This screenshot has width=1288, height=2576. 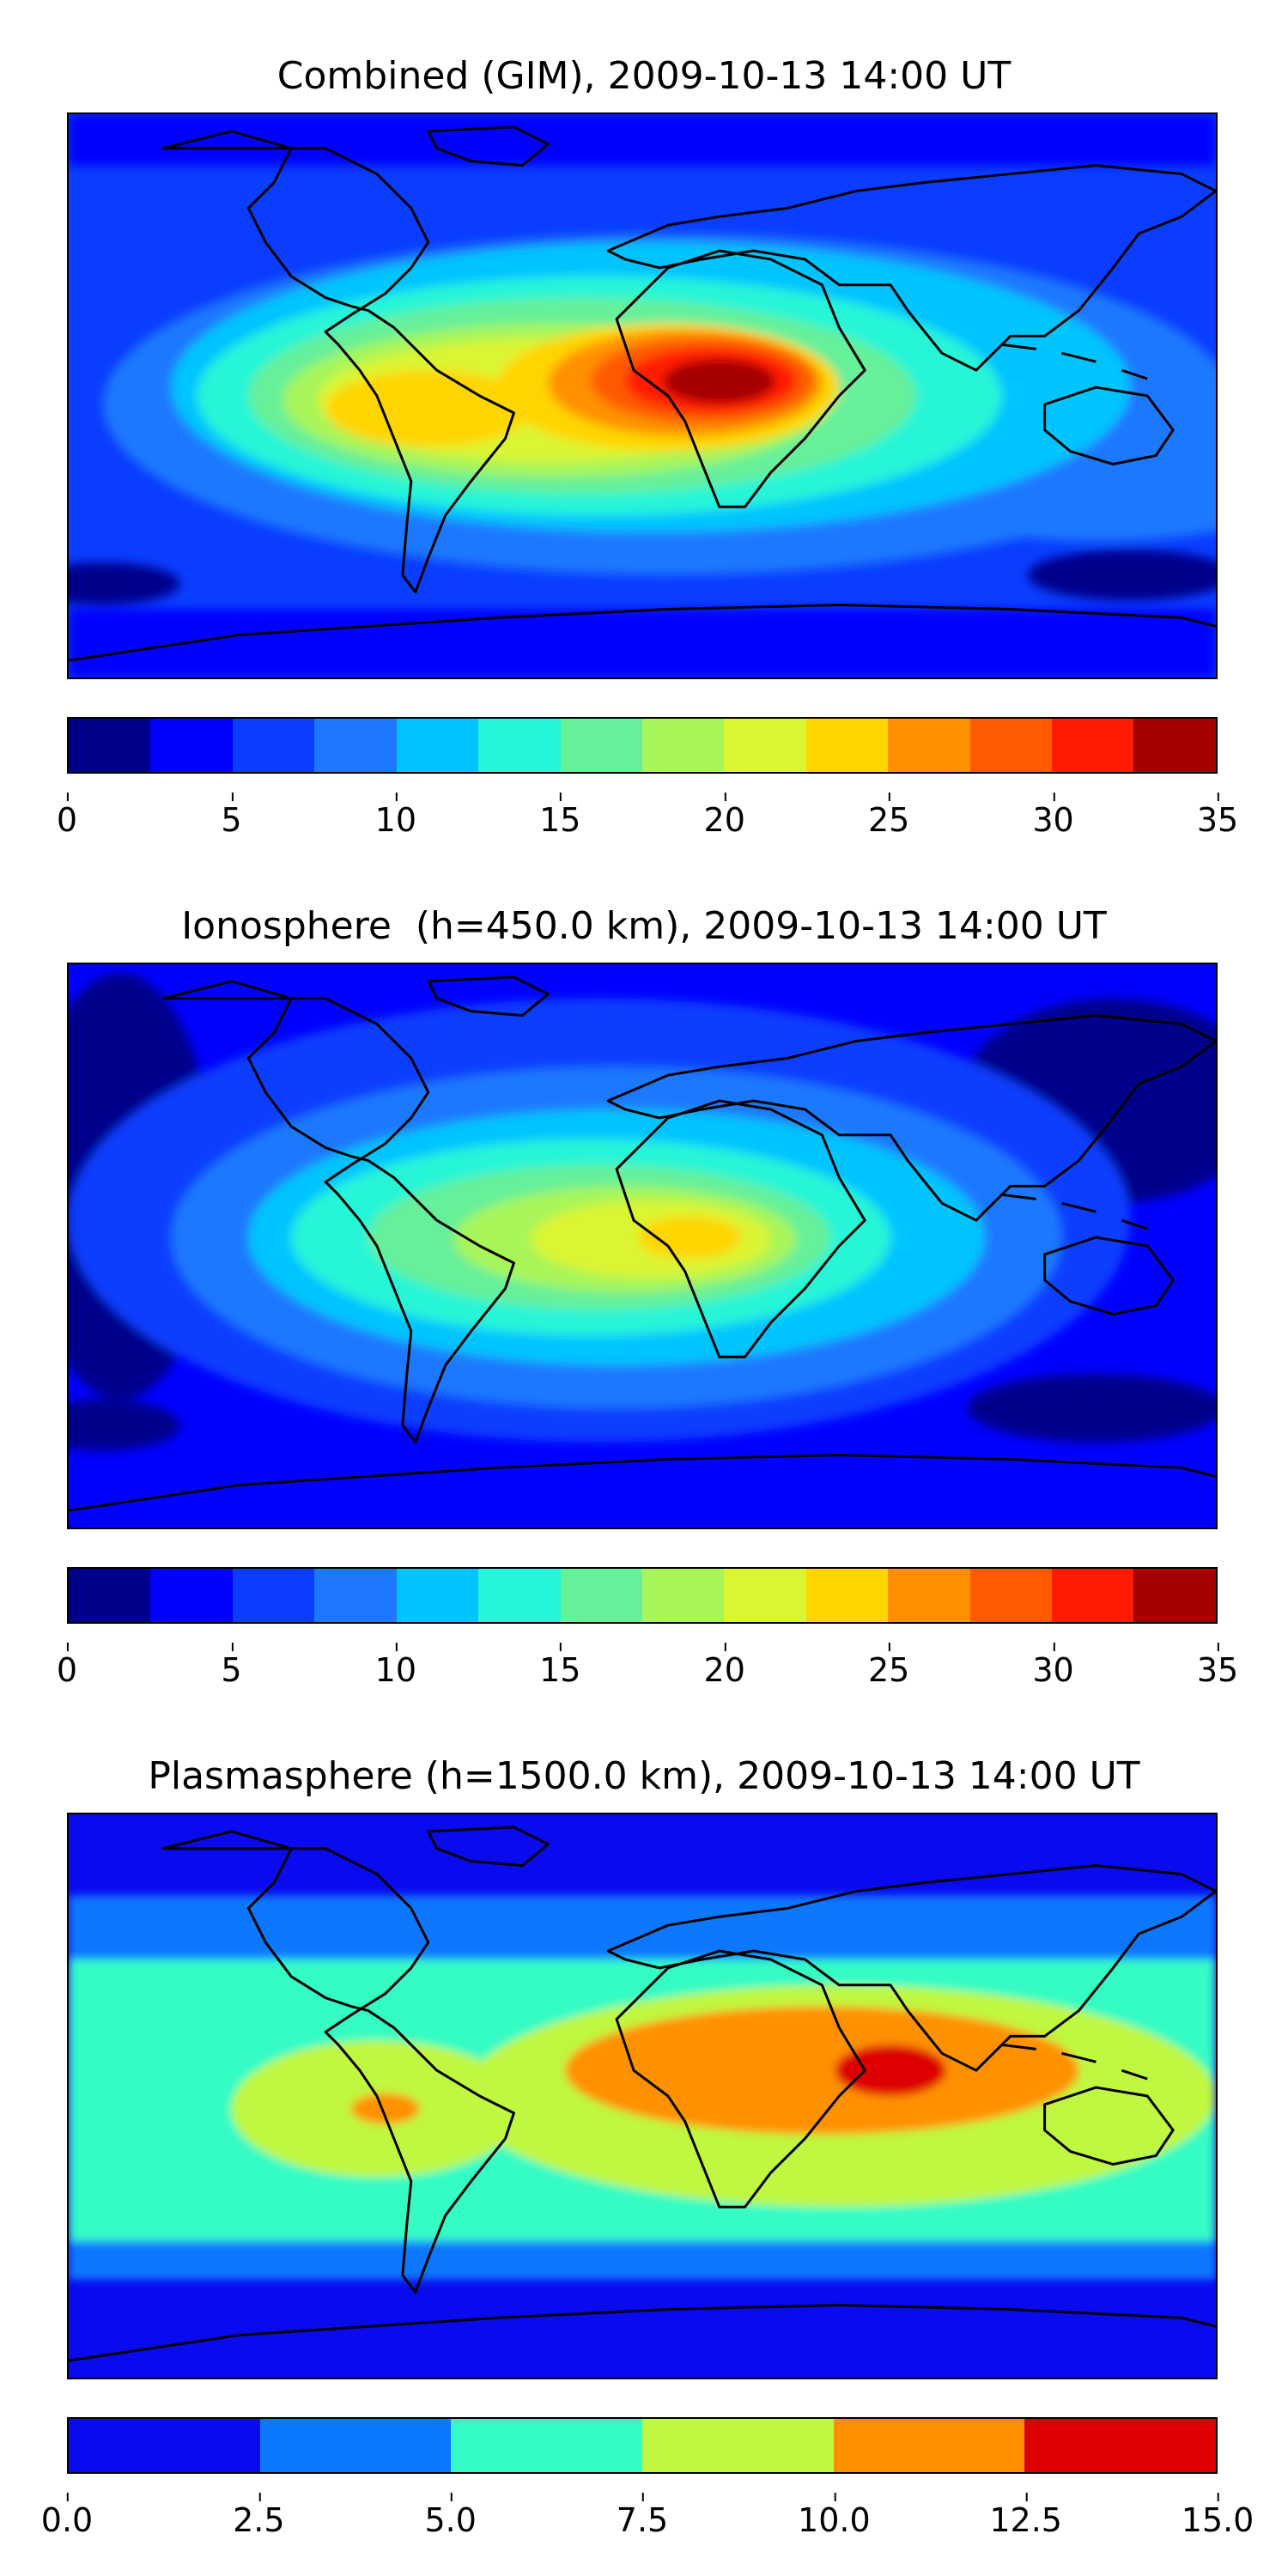 I want to click on colorbar-ticks: 0.0 2.5 5.0 7.5 10.0 12.5 15.0, so click(x=647, y=2524).